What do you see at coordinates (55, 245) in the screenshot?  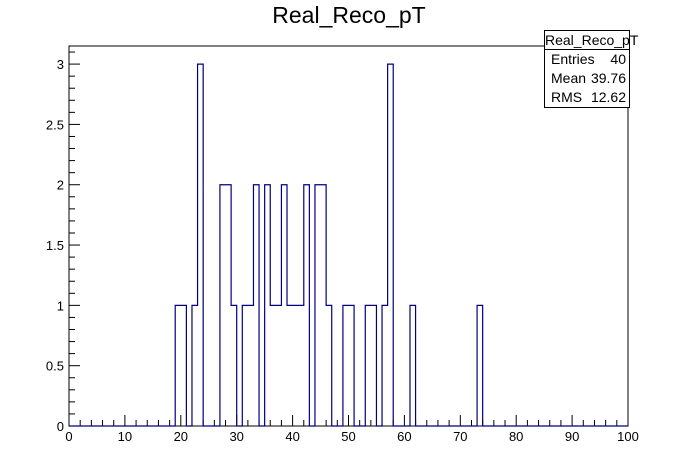 I see `y-tick-label: 1.5` at bounding box center [55, 245].